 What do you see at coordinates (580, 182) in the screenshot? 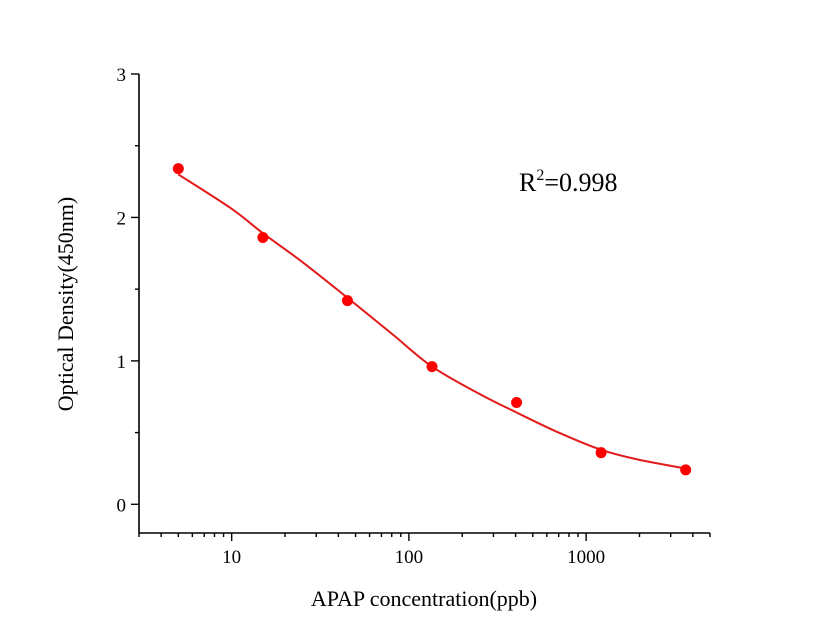
I see `r-value: =0.998` at bounding box center [580, 182].